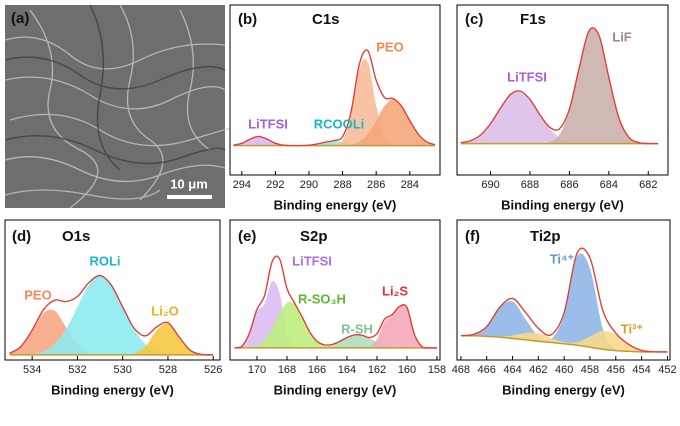 Image resolution: width=680 pixels, height=426 pixels. I want to click on x-tick-label: 294, so click(242, 185).